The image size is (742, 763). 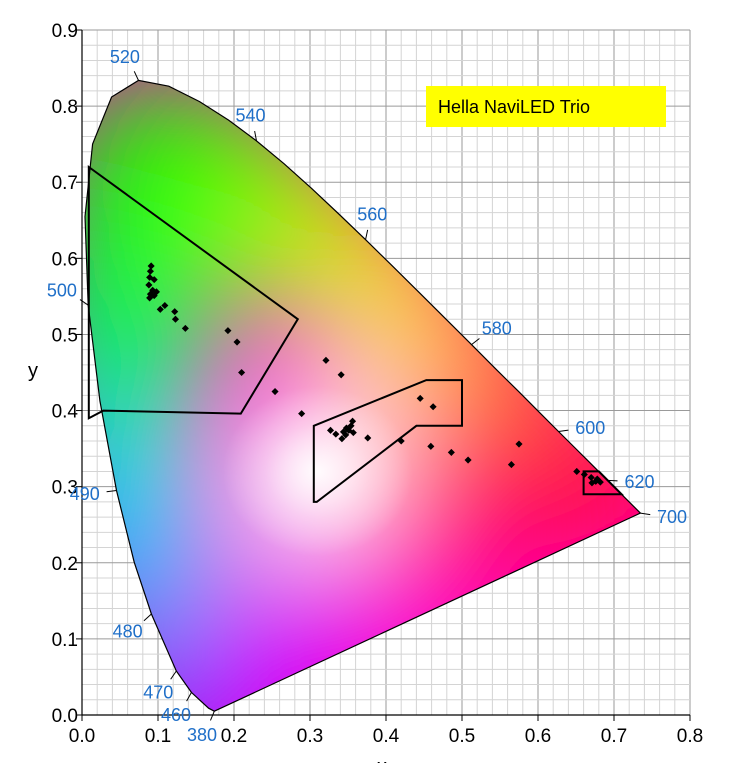 What do you see at coordinates (65, 564) in the screenshot?
I see `y-tick-label: 0.2` at bounding box center [65, 564].